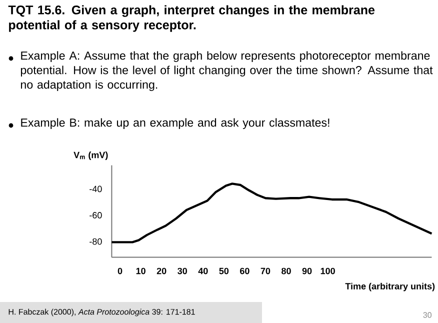 This screenshot has height=323, width=438. Describe the element at coordinates (224, 271) in the screenshot. I see `x-tick-label: 50` at that location.